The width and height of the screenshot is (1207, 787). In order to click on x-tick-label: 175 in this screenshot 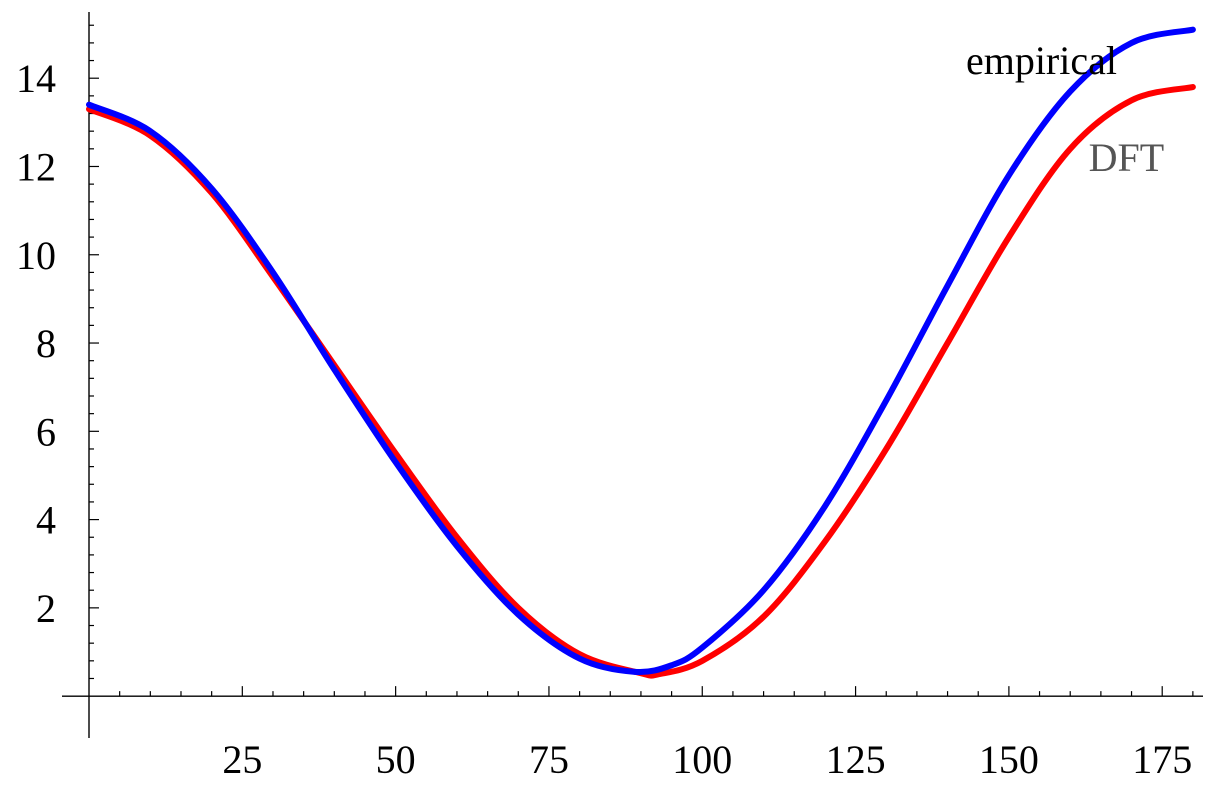, I will do `click(1162, 759)`.